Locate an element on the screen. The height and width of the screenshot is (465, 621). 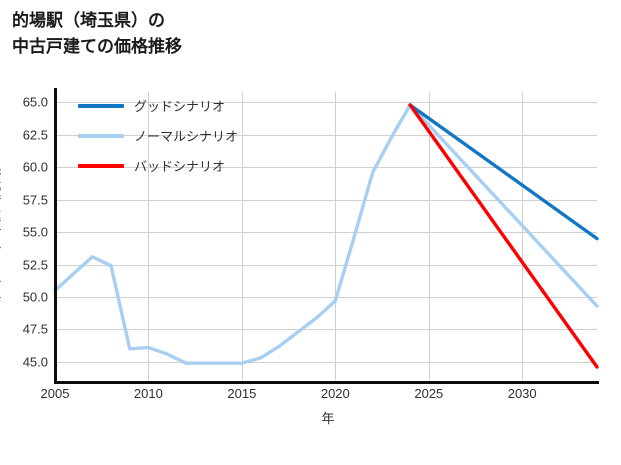
legend-item-bad: バッドシナリオ is located at coordinates (158, 165).